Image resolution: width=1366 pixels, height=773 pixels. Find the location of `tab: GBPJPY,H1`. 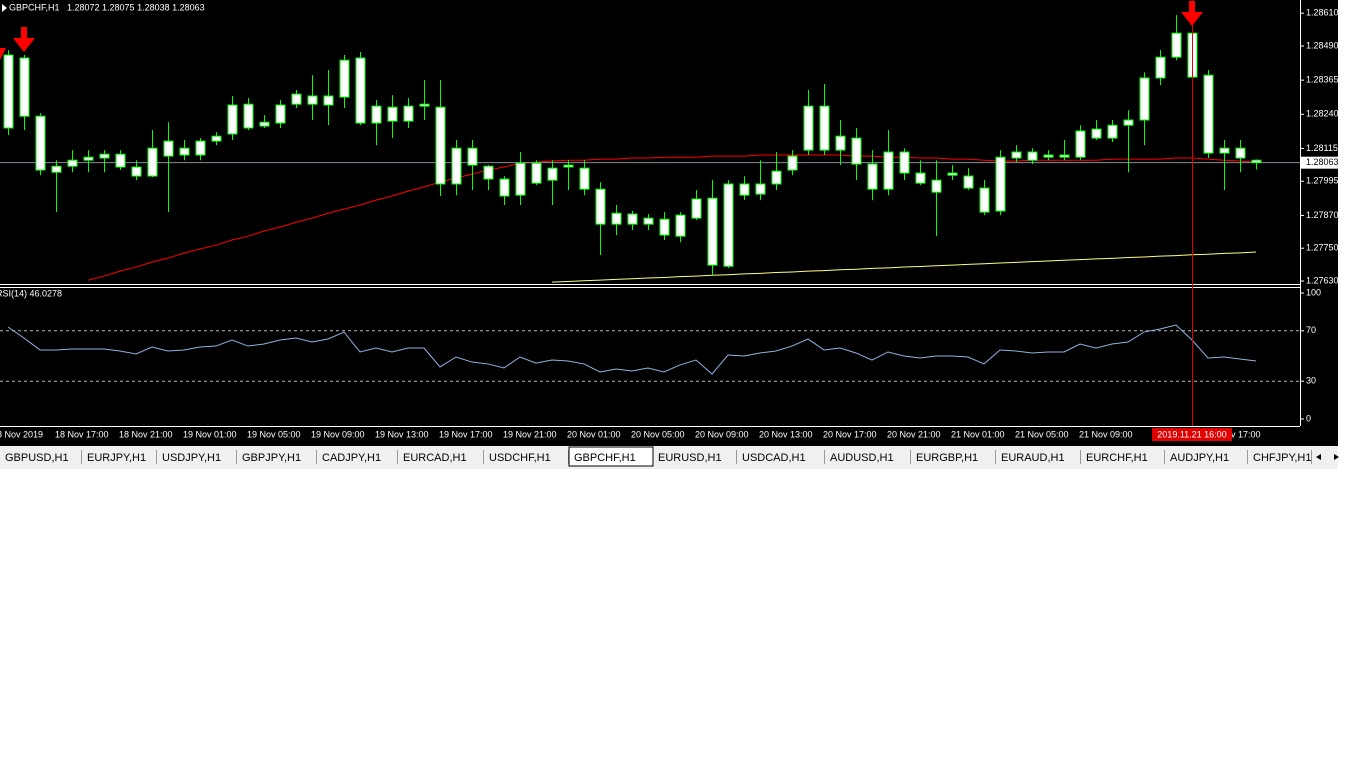

tab: GBPJPY,H1 is located at coordinates (279, 457).